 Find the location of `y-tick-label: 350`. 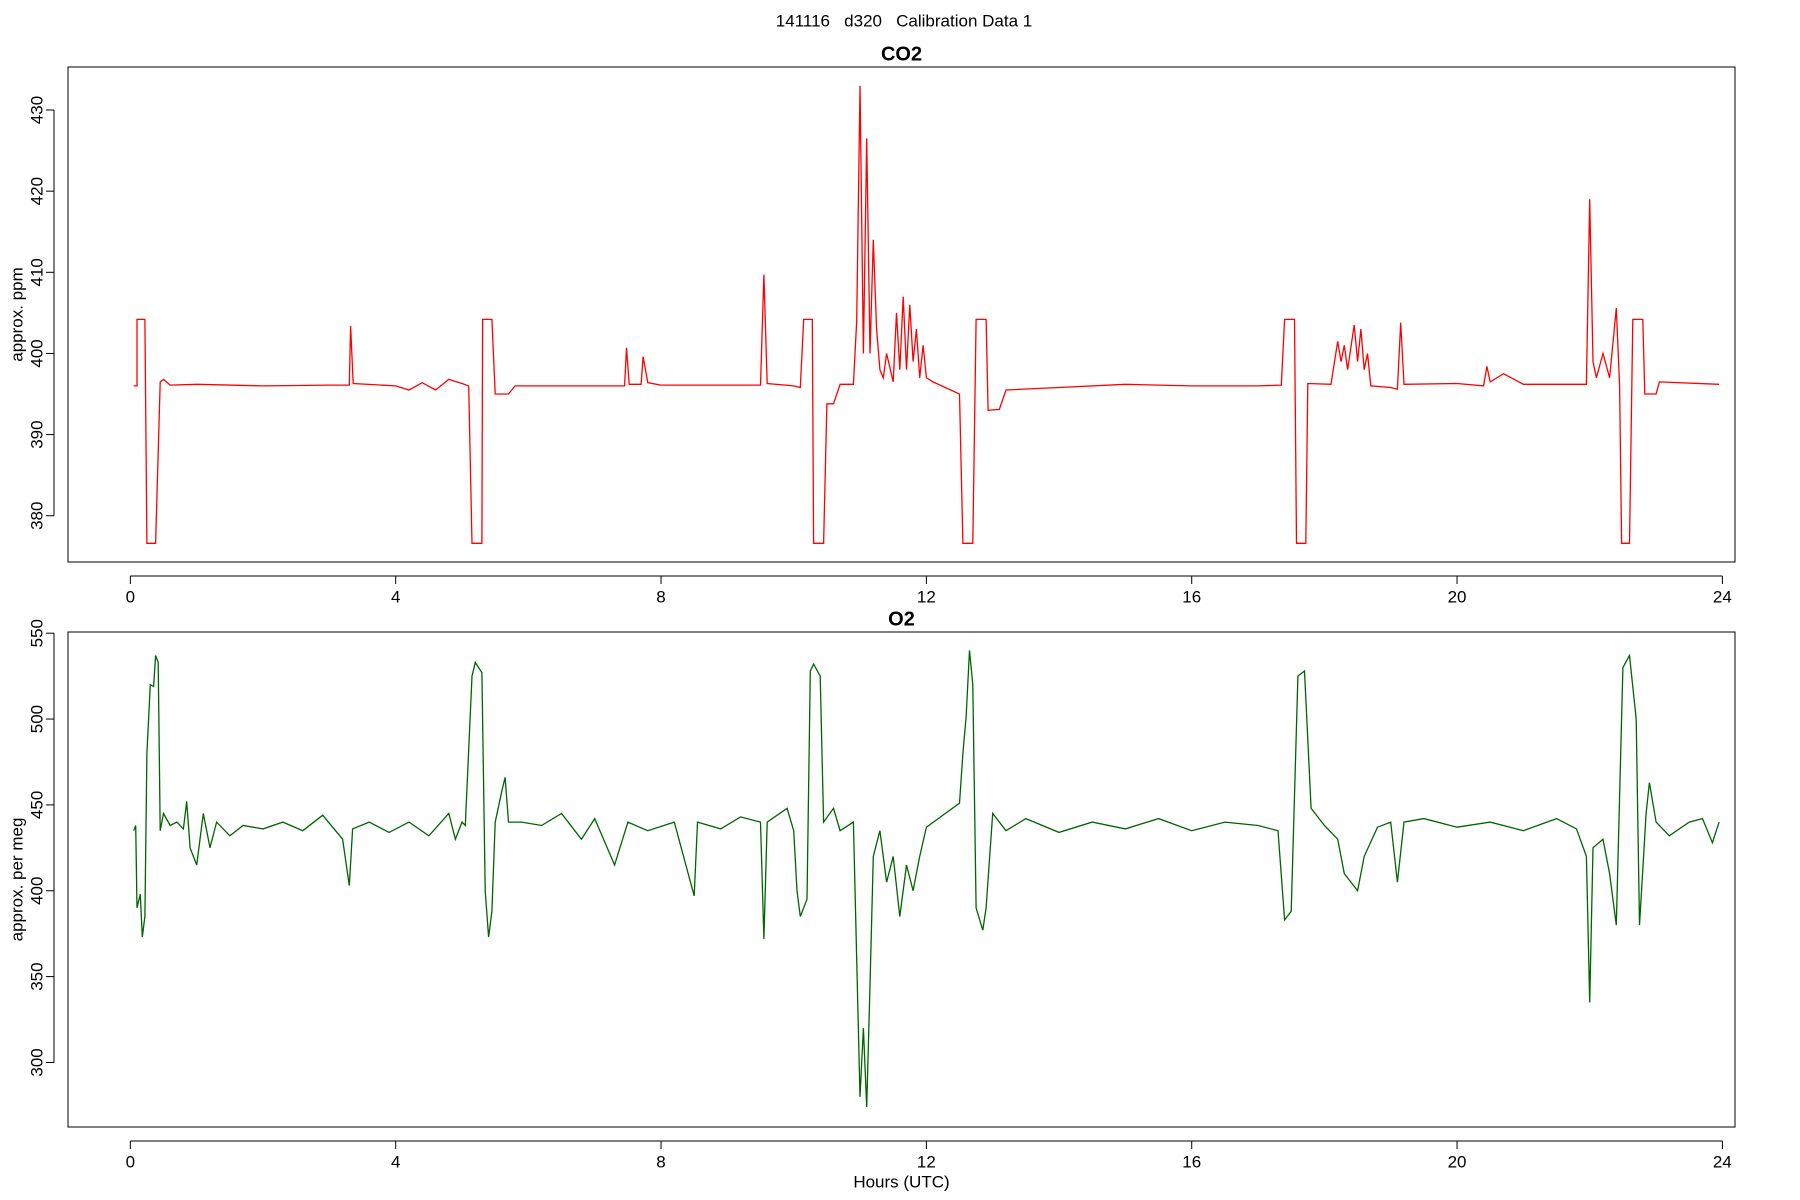

y-tick-label: 350 is located at coordinates (36, 976).